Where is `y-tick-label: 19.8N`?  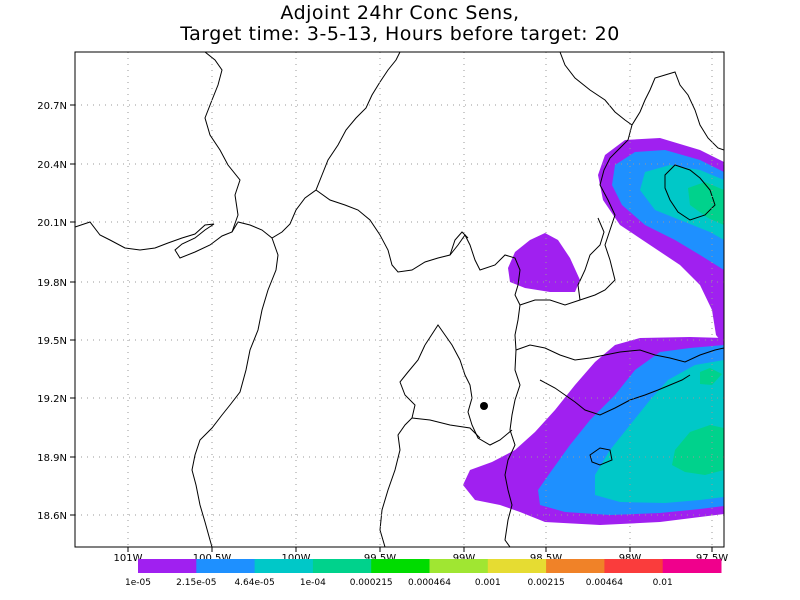
y-tick-label: 19.8N is located at coordinates (52, 283).